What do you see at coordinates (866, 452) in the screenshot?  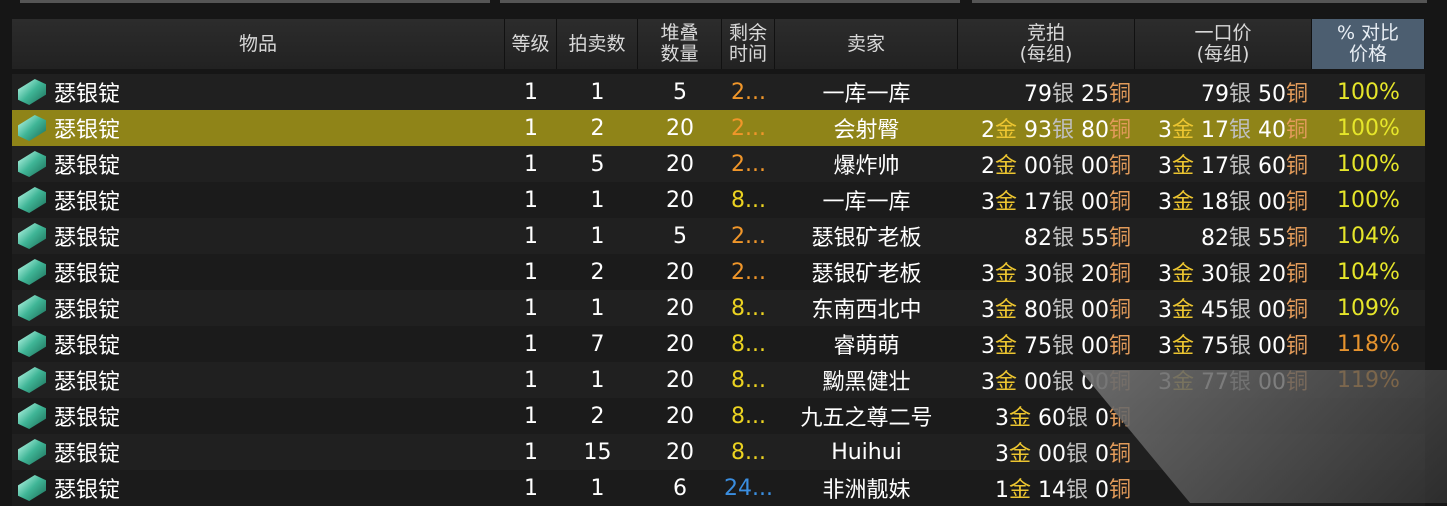 I see `seller-cell: Huihui` at bounding box center [866, 452].